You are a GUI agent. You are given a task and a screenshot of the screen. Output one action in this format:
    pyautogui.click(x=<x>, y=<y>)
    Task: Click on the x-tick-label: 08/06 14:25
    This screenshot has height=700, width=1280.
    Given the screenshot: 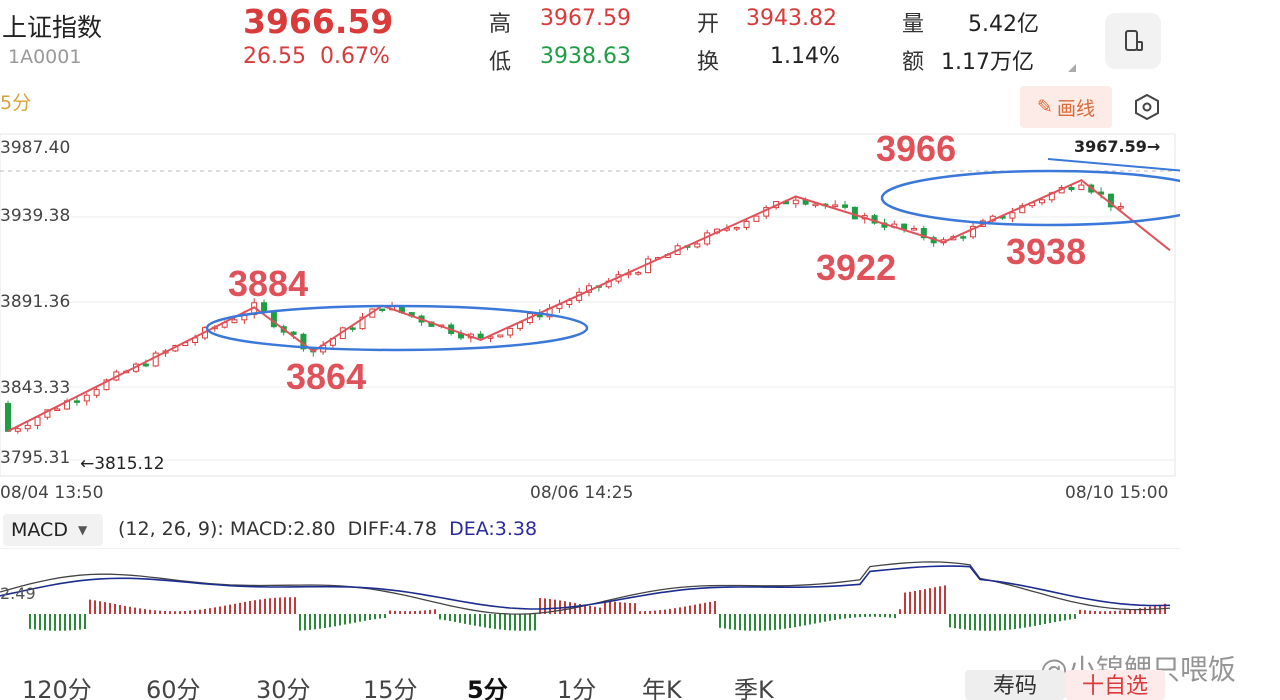 What is the action you would take?
    pyautogui.click(x=582, y=493)
    